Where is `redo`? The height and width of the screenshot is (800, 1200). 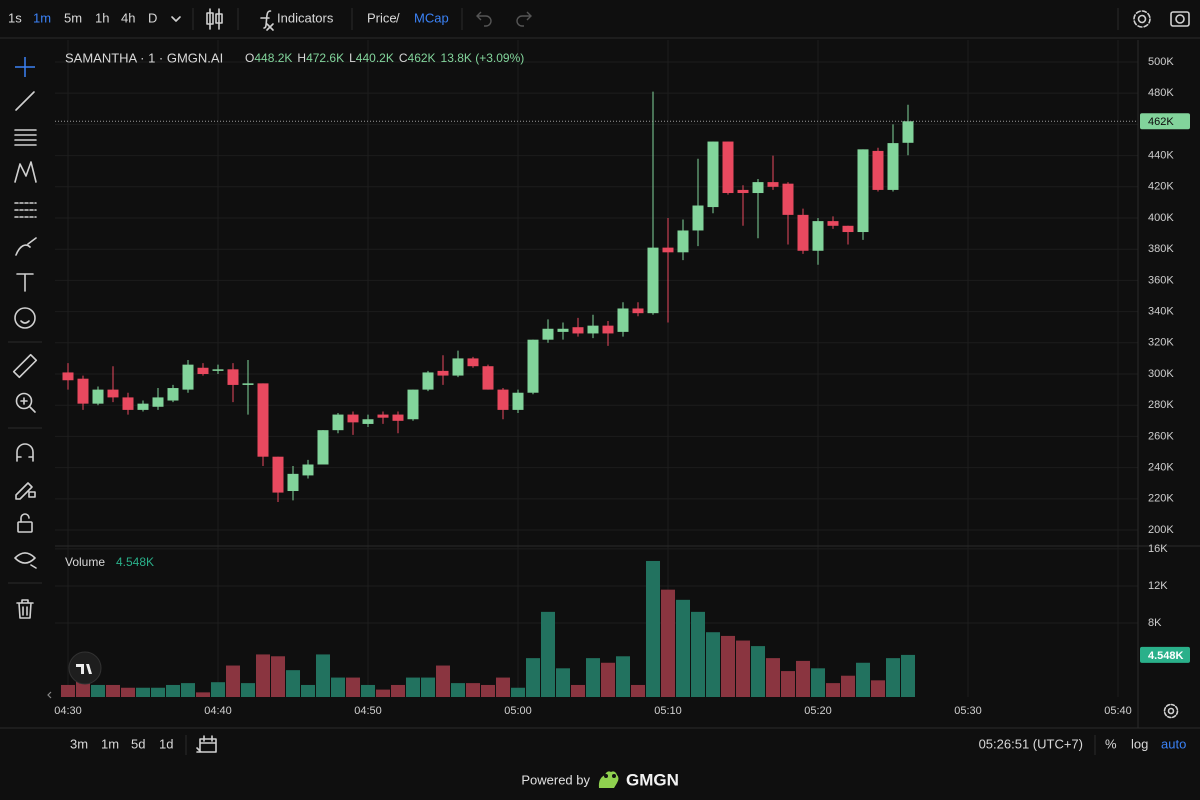 redo is located at coordinates (524, 19).